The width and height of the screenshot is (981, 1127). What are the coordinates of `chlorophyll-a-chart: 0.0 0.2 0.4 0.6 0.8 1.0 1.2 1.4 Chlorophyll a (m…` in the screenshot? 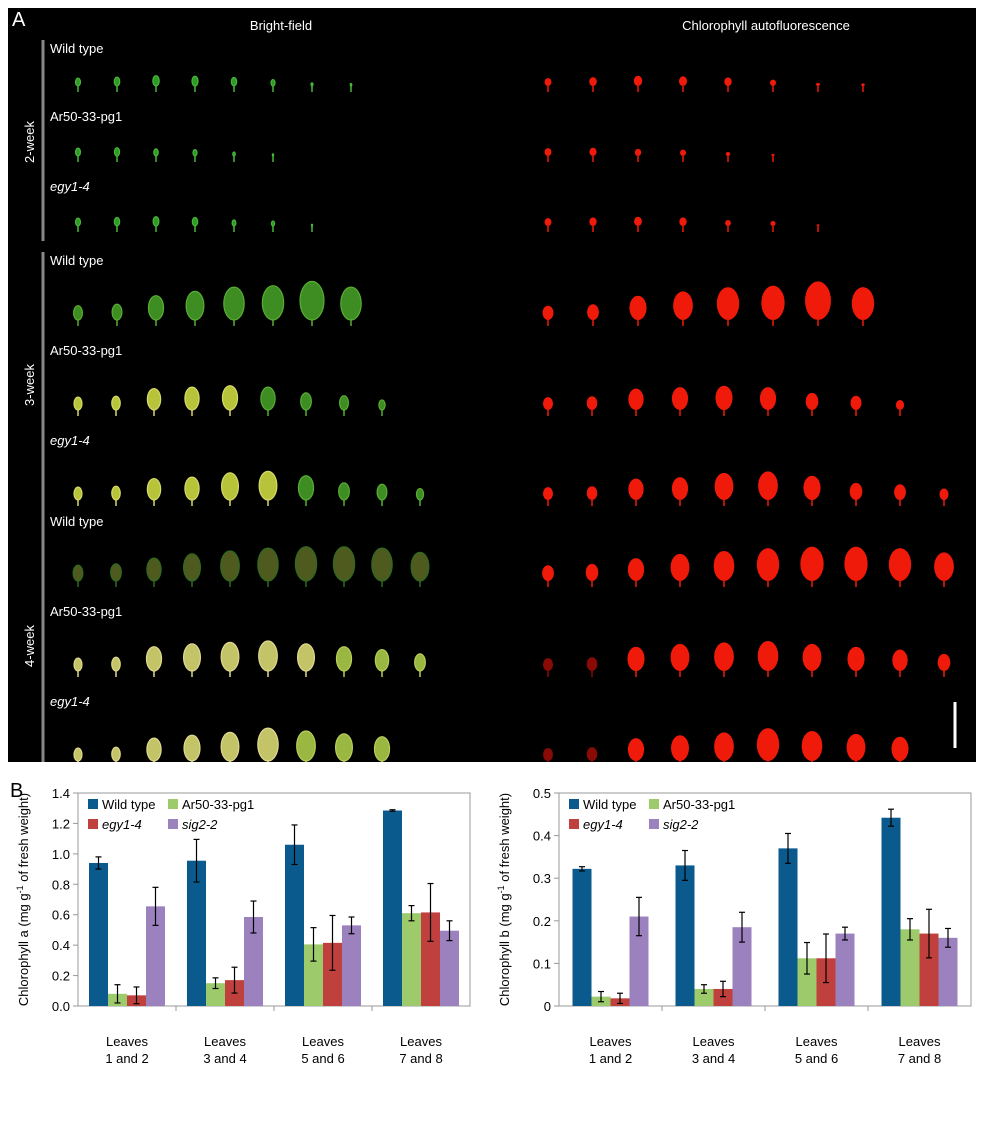 It's located at (240, 955).